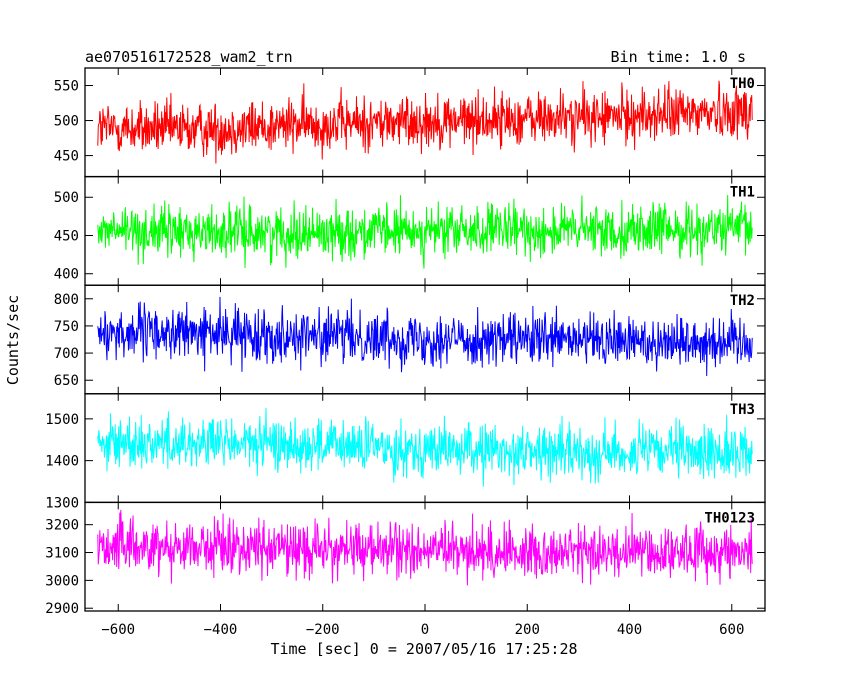  I want to click on y-tick-label: 800, so click(66, 300).